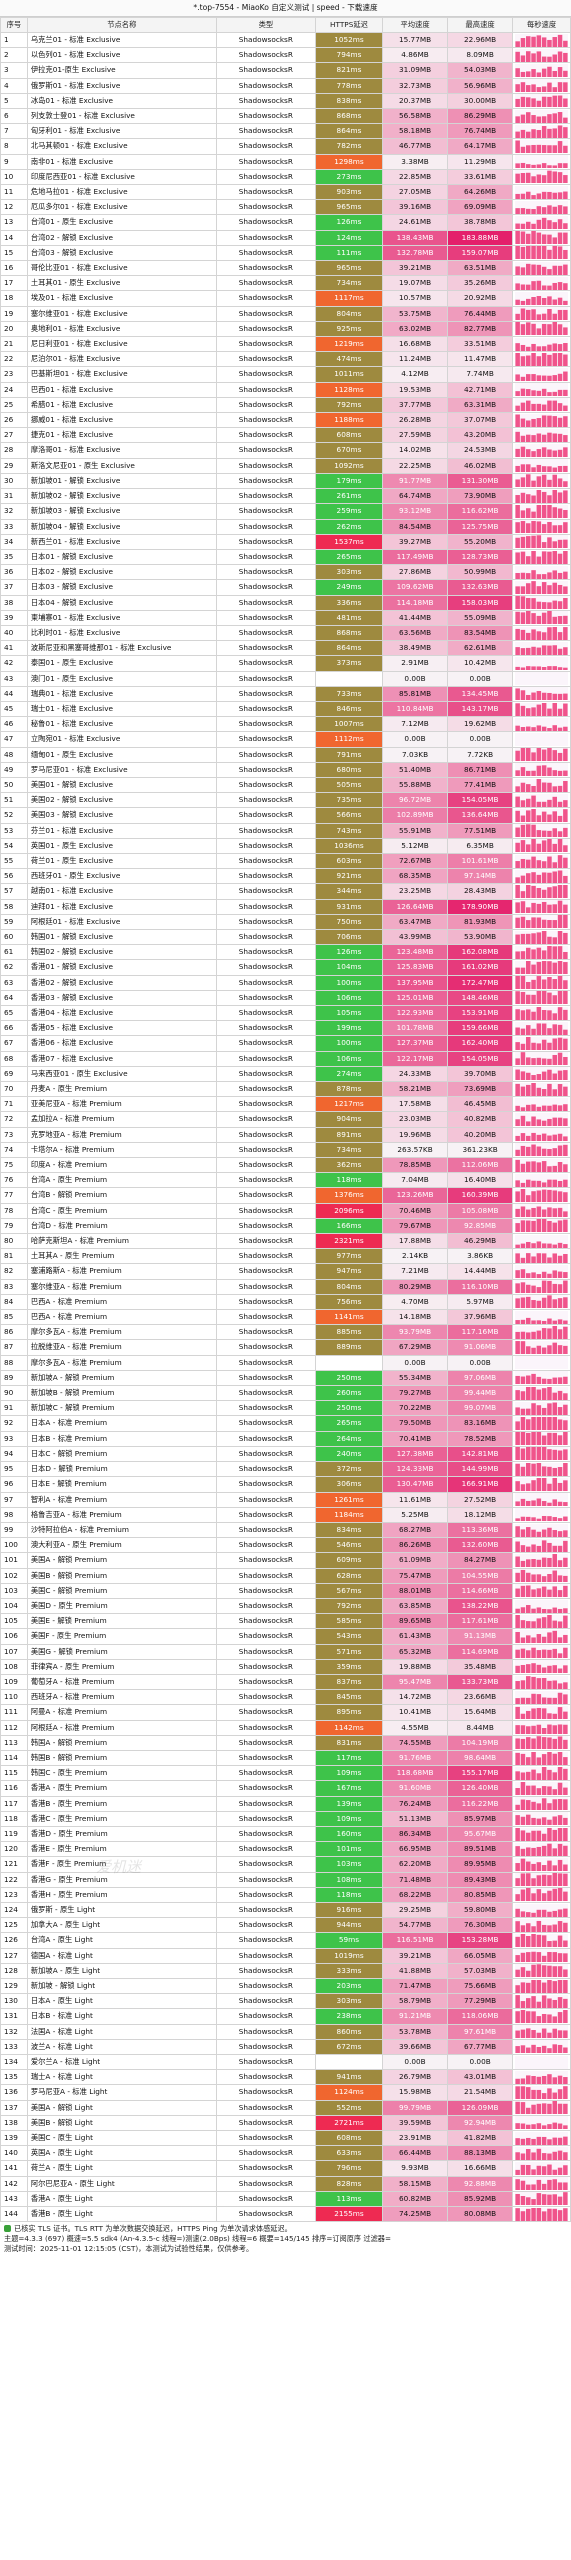  Describe the element at coordinates (14, 2153) in the screenshot. I see `row-index: 140` at that location.